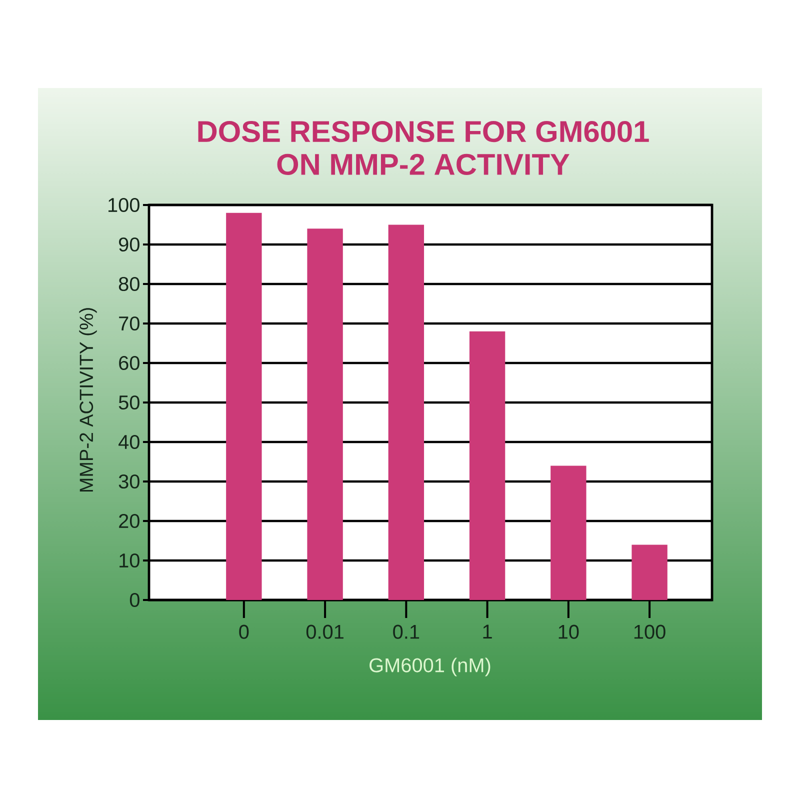 This screenshot has height=800, width=800. What do you see at coordinates (130, 560) in the screenshot?
I see `y-tick-label: 10` at bounding box center [130, 560].